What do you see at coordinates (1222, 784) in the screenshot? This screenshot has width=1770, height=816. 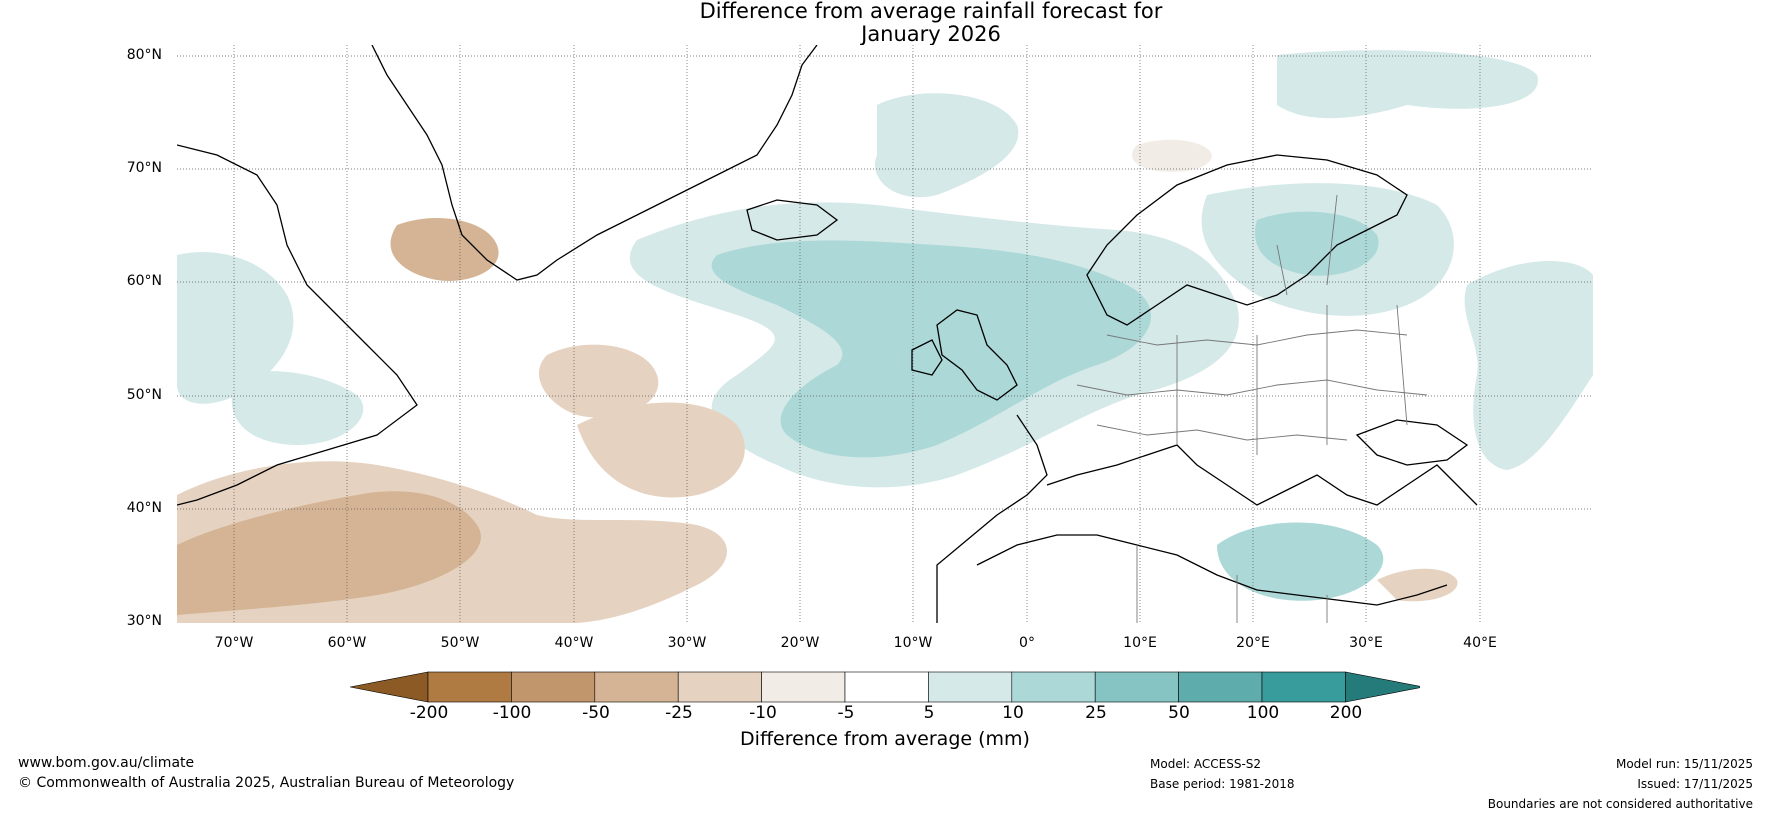 I see `footer-base-period: Base period: 1981-2018` at bounding box center [1222, 784].